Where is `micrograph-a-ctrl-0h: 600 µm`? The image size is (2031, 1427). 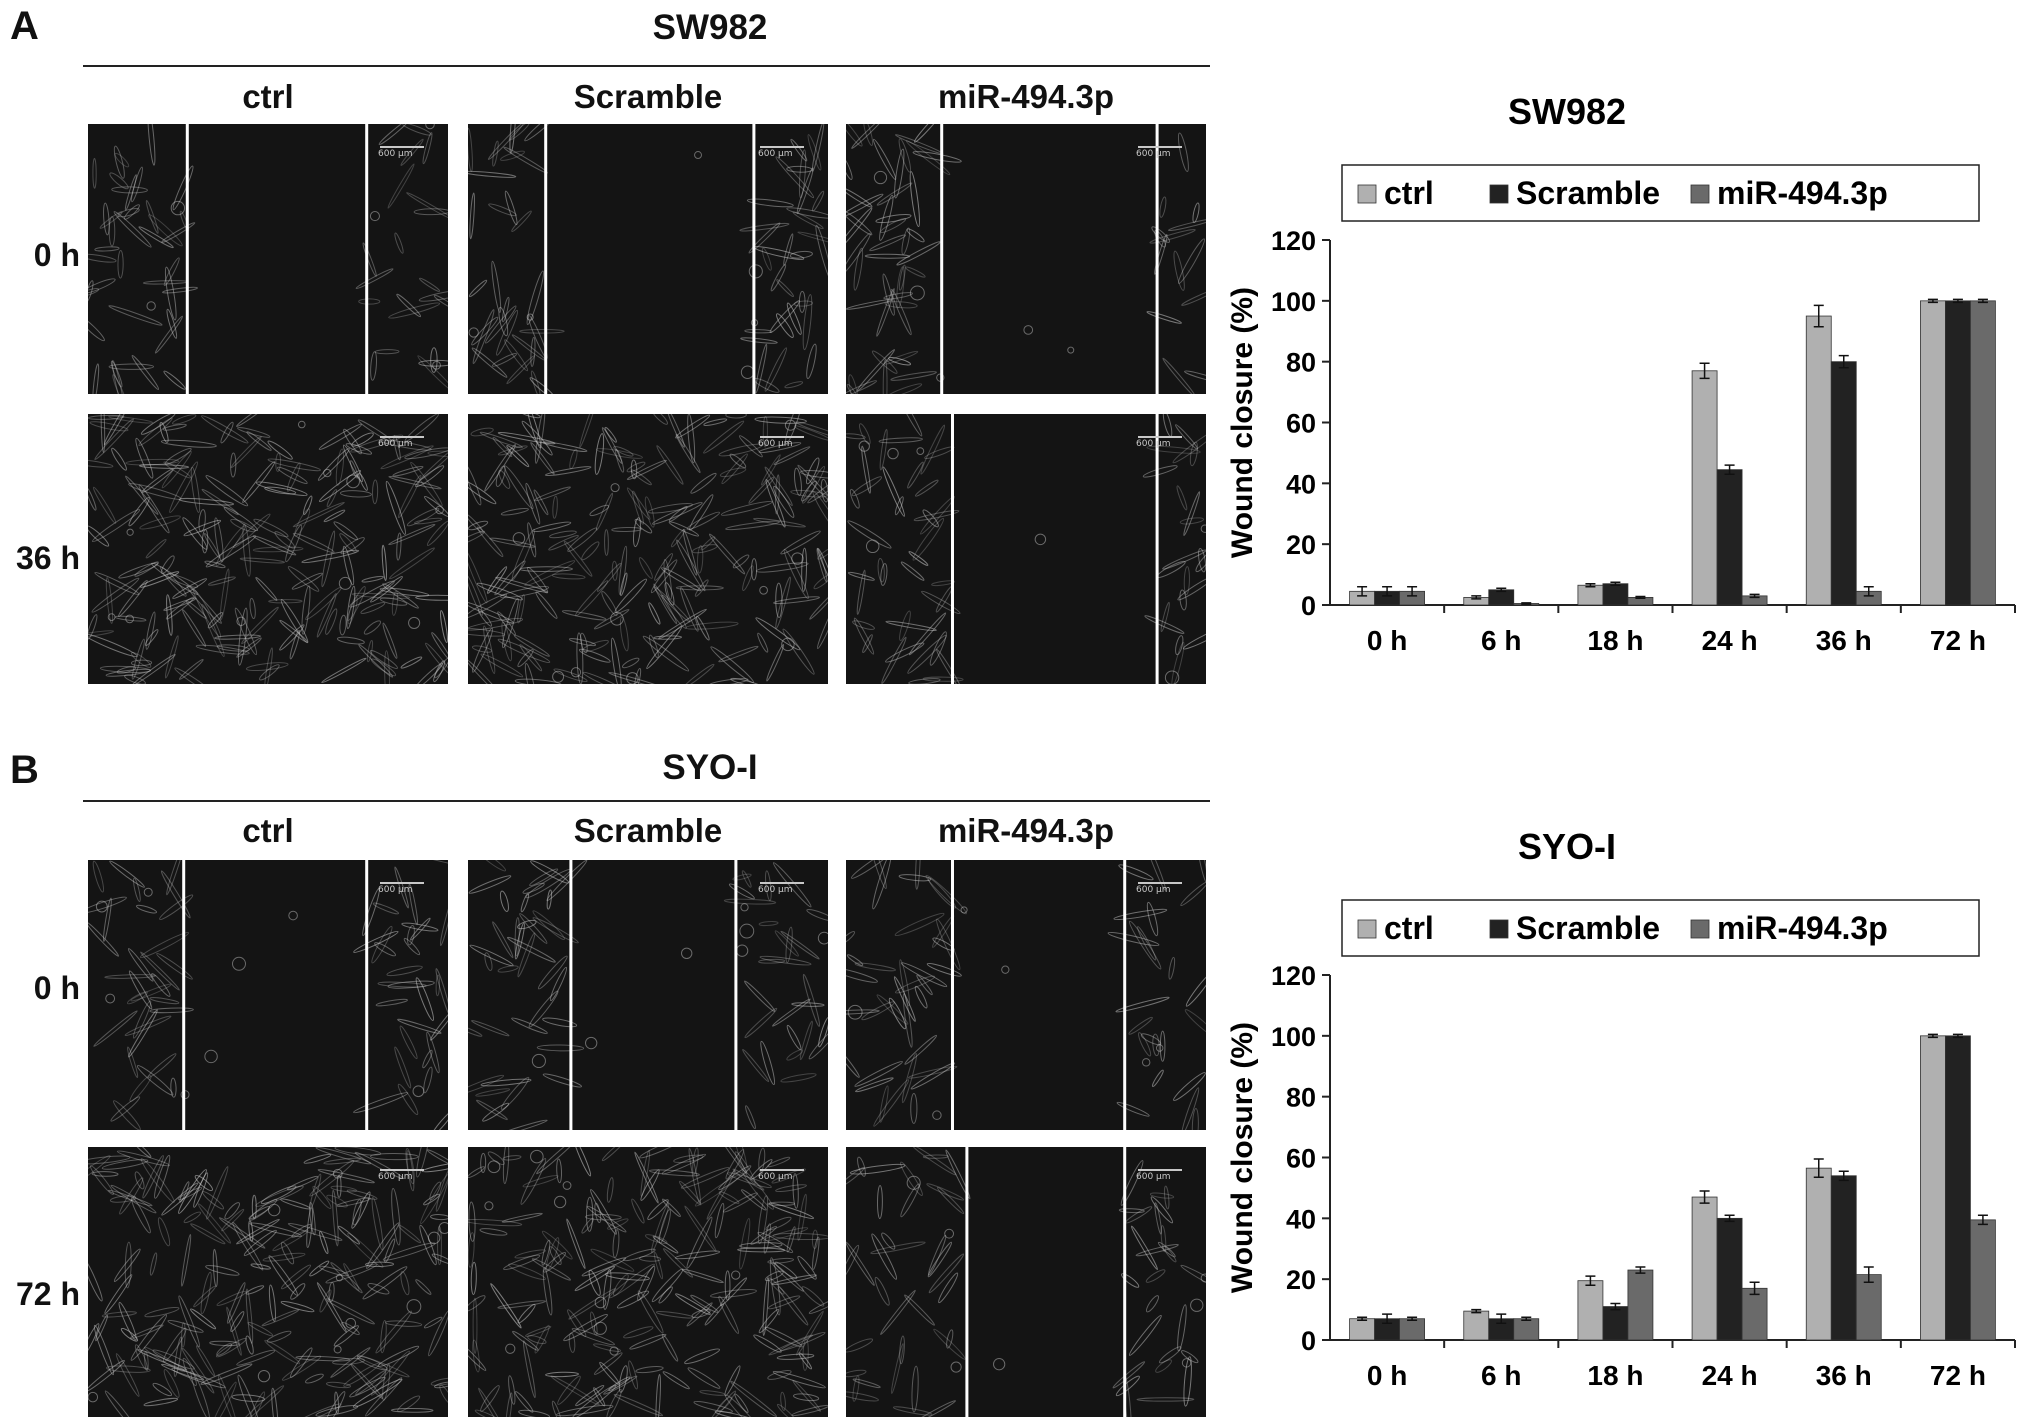 micrograph-a-ctrl-0h: 600 µm is located at coordinates (268, 259).